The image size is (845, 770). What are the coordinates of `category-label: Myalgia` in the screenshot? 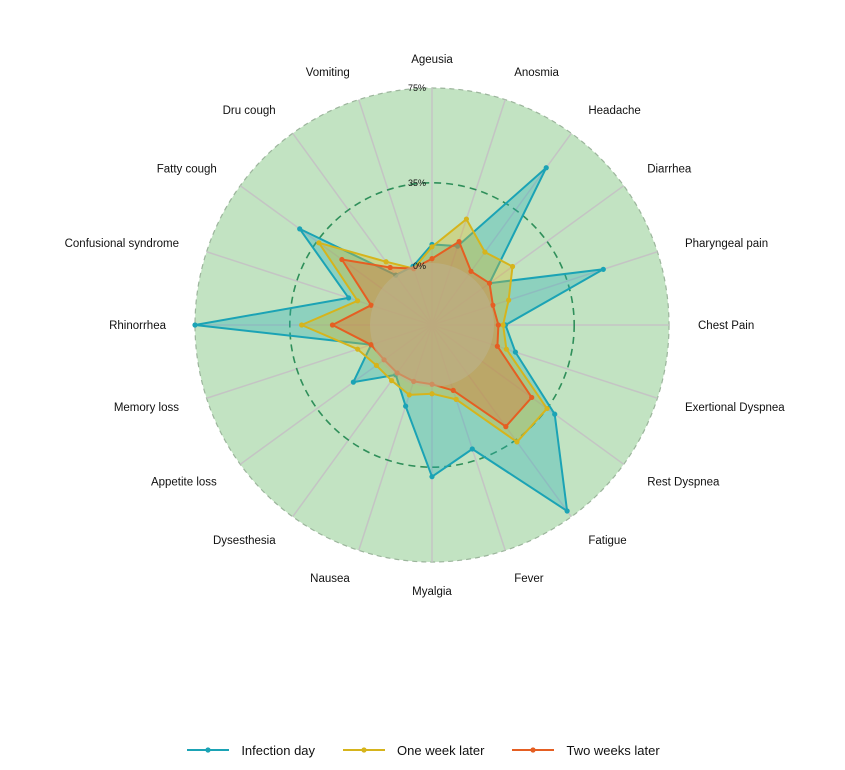 It's located at (432, 592).